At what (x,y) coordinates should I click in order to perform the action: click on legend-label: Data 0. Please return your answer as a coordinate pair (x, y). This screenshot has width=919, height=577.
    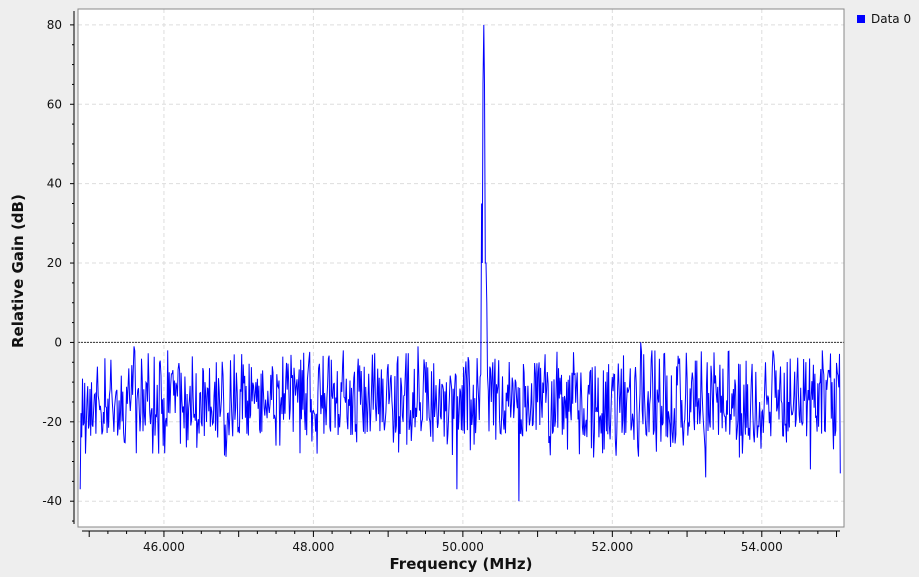
    Looking at the image, I should click on (891, 19).